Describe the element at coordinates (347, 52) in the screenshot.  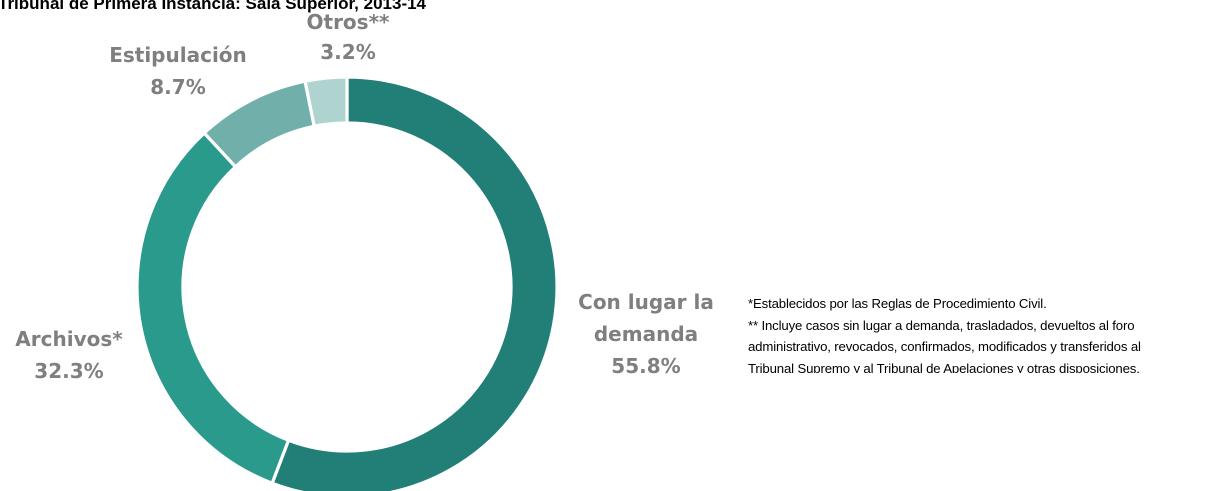
I see `slice-value-label-4: 3.2%` at that location.